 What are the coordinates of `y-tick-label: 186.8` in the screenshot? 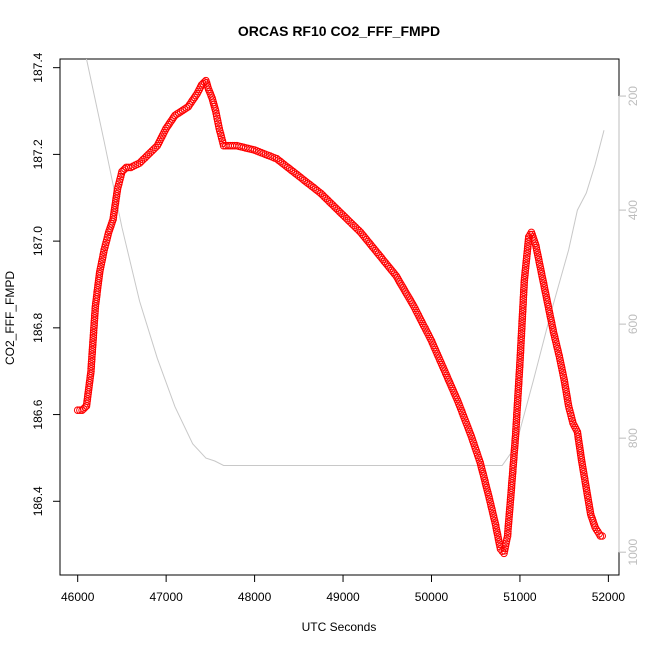 It's located at (38, 328).